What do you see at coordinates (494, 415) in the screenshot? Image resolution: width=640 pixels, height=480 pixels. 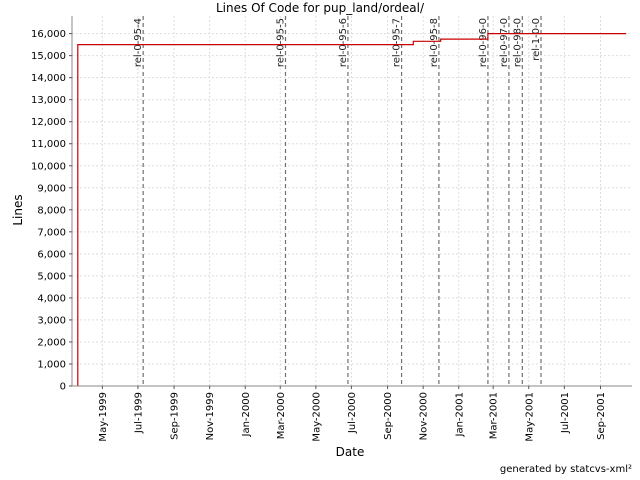 I see `x-tick-label: Mar-2001` at bounding box center [494, 415].